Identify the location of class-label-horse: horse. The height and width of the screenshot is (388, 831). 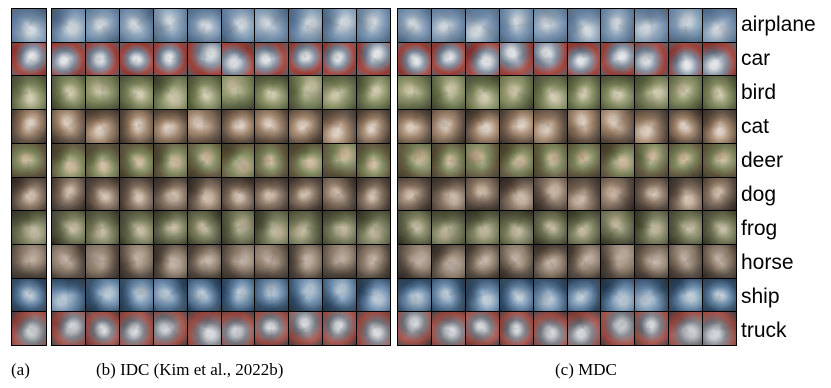
(767, 262).